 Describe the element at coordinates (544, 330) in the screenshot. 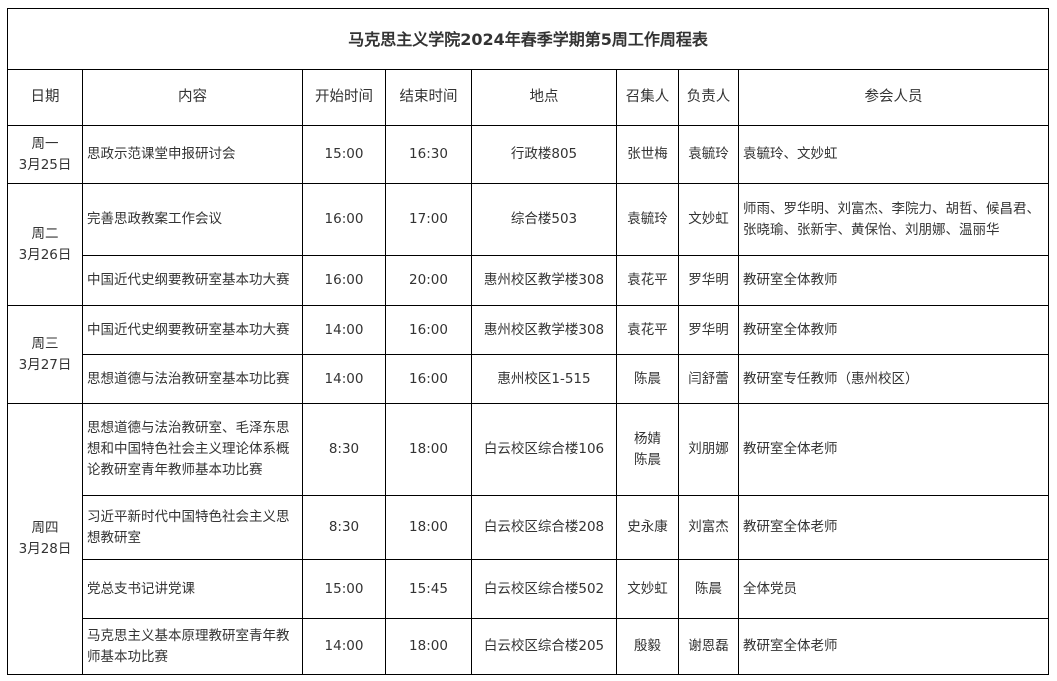

I see `location-cell: 惠州校区教学楼308` at that location.